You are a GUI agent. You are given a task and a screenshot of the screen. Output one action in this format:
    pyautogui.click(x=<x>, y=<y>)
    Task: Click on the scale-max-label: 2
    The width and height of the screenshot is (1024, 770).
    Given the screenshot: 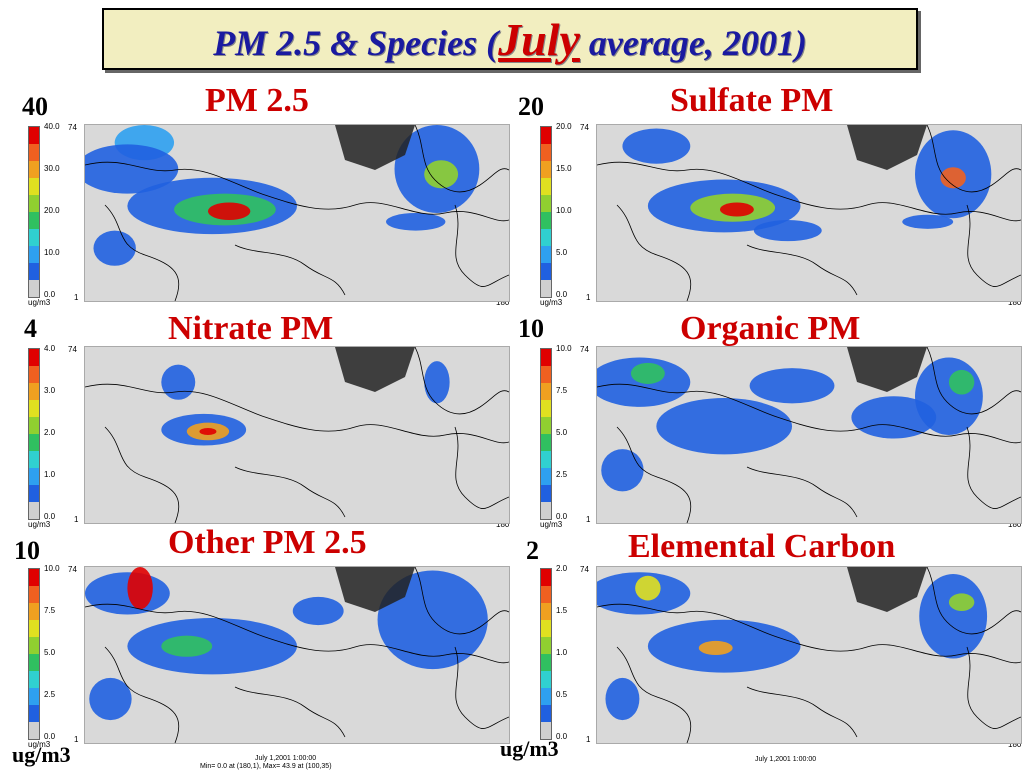 What is the action you would take?
    pyautogui.click(x=532, y=550)
    